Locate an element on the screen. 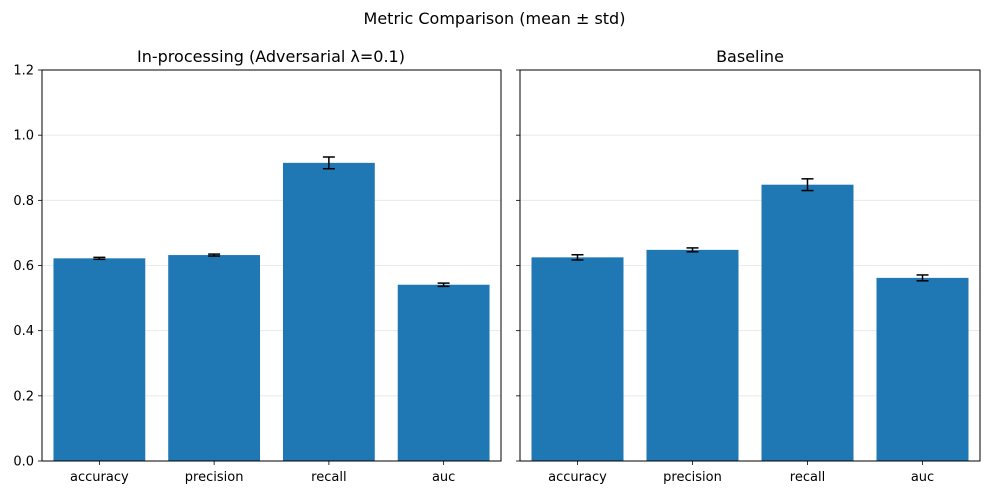 The height and width of the screenshot is (495, 989). figure-title: Metric Comparison (mean ± std) is located at coordinates (495, 18).